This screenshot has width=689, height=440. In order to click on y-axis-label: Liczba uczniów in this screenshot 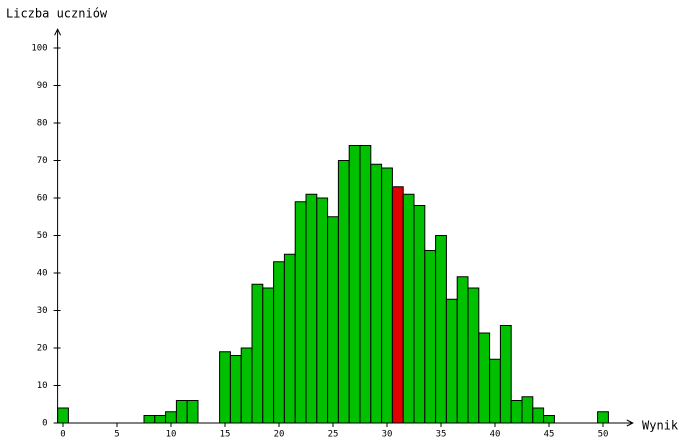, I will do `click(57, 14)`.